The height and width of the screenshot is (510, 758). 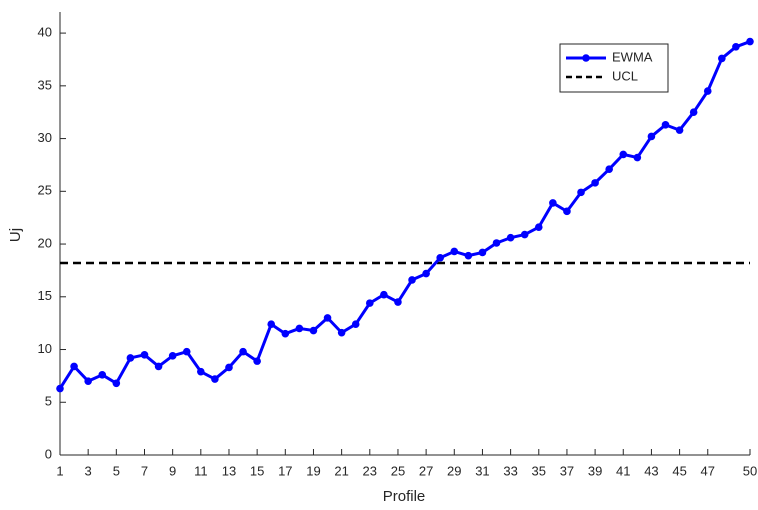 I want to click on legend-box, so click(x=614, y=68).